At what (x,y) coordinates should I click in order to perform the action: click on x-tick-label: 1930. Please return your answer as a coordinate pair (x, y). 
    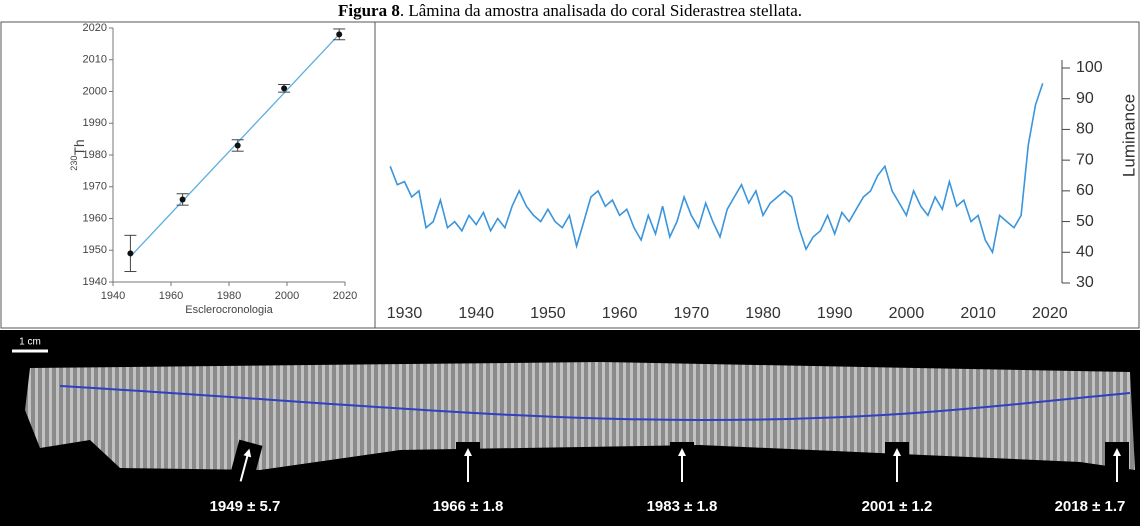
    Looking at the image, I should click on (405, 313).